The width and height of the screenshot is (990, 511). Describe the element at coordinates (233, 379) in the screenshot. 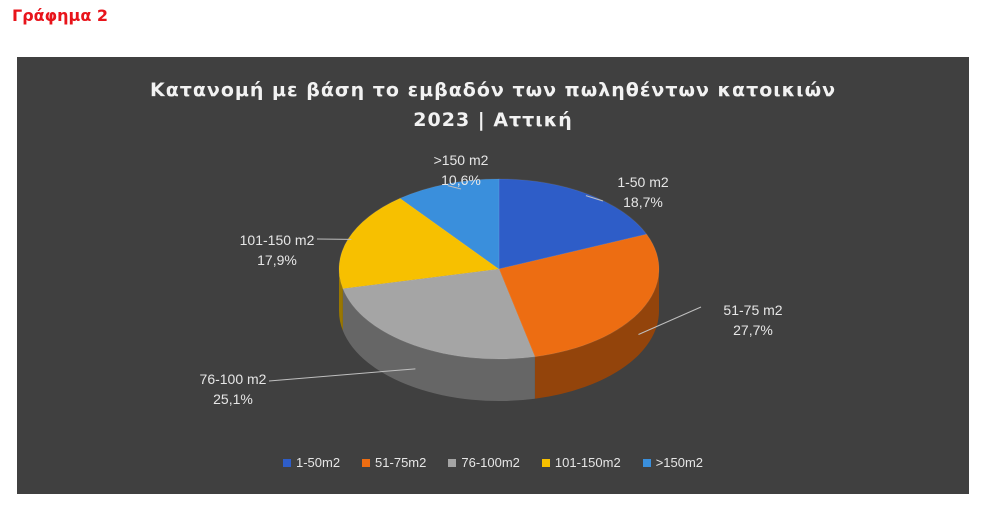

I see `data-label-category: 76-100 m2` at that location.